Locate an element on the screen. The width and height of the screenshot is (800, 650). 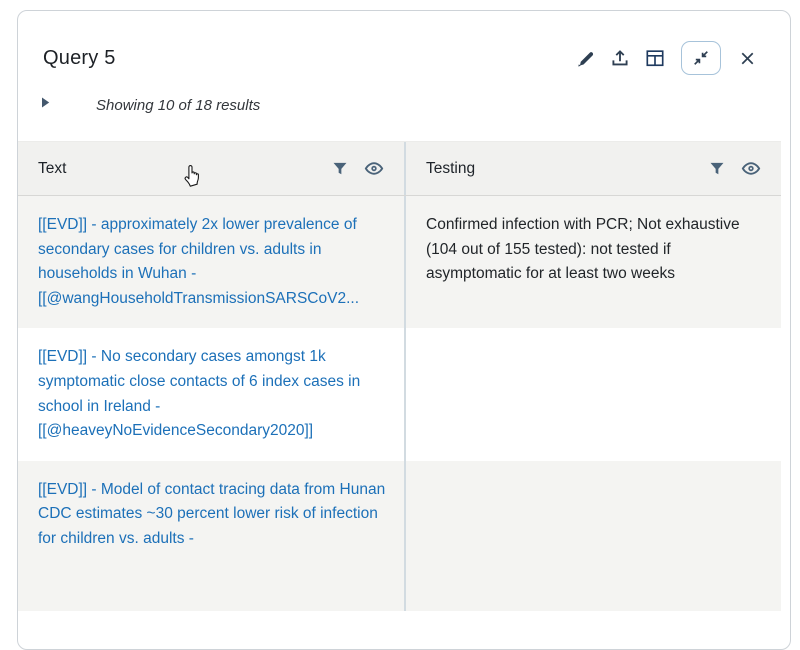
export-button is located at coordinates (620, 58).